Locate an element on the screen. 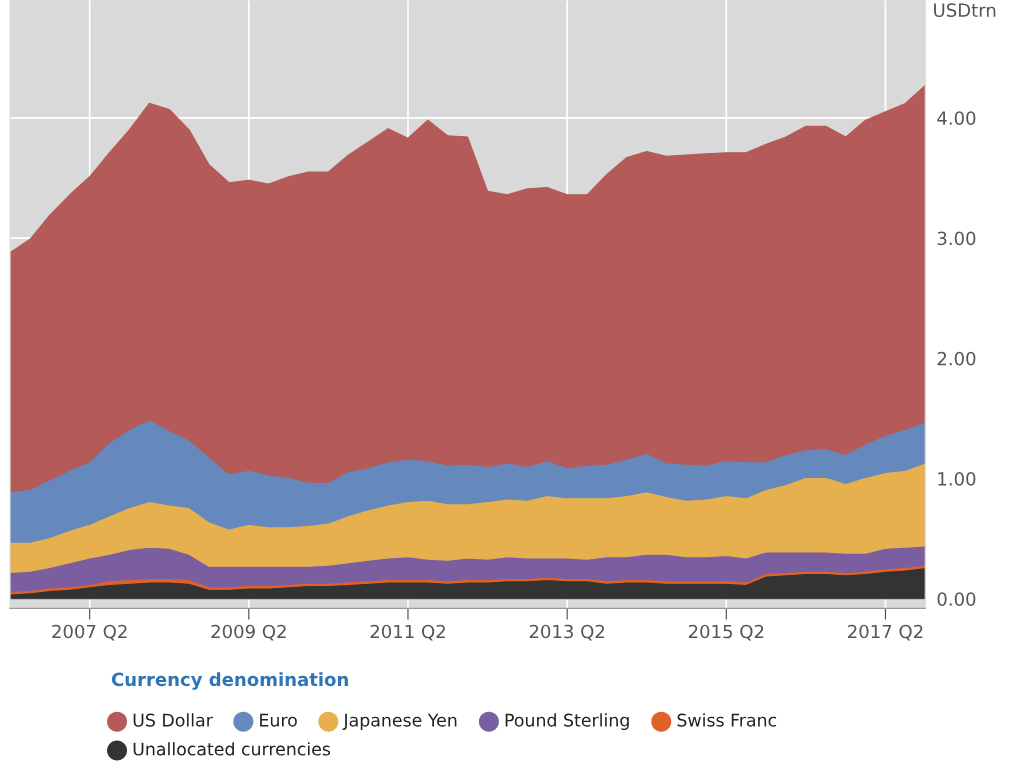  y-tick-label: 2.00 is located at coordinates (956, 358).